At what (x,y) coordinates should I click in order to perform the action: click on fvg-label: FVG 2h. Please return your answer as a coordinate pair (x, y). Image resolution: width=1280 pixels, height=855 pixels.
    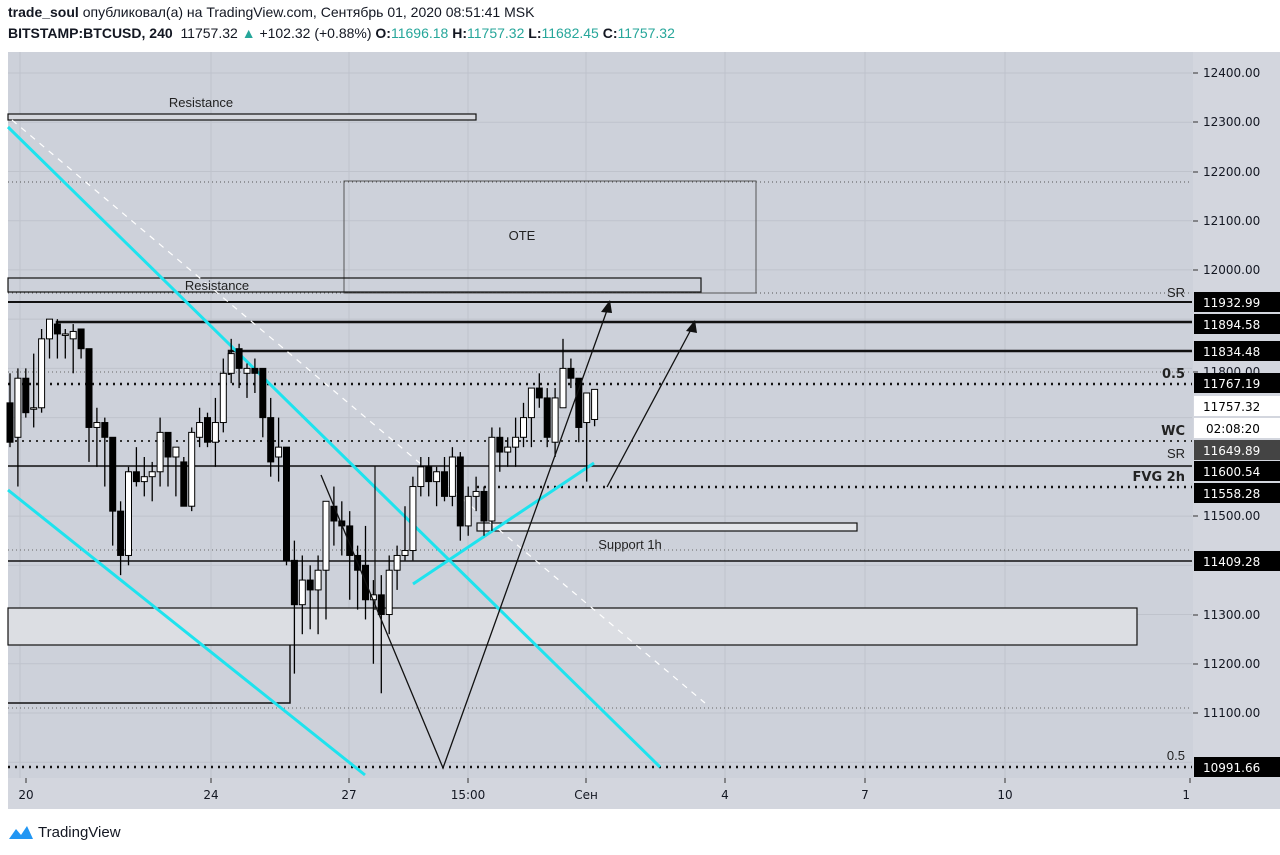
    Looking at the image, I should click on (1159, 477).